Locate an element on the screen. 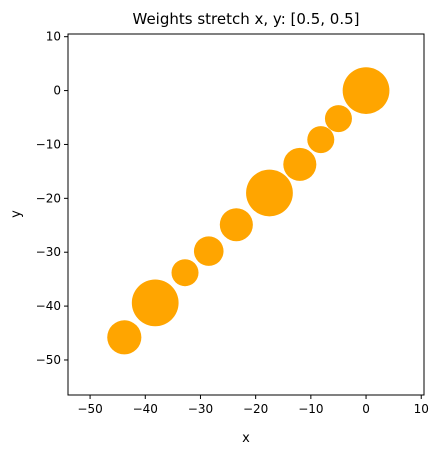 This screenshot has height=455, width=441. x-tick-label: 10 is located at coordinates (421, 409).